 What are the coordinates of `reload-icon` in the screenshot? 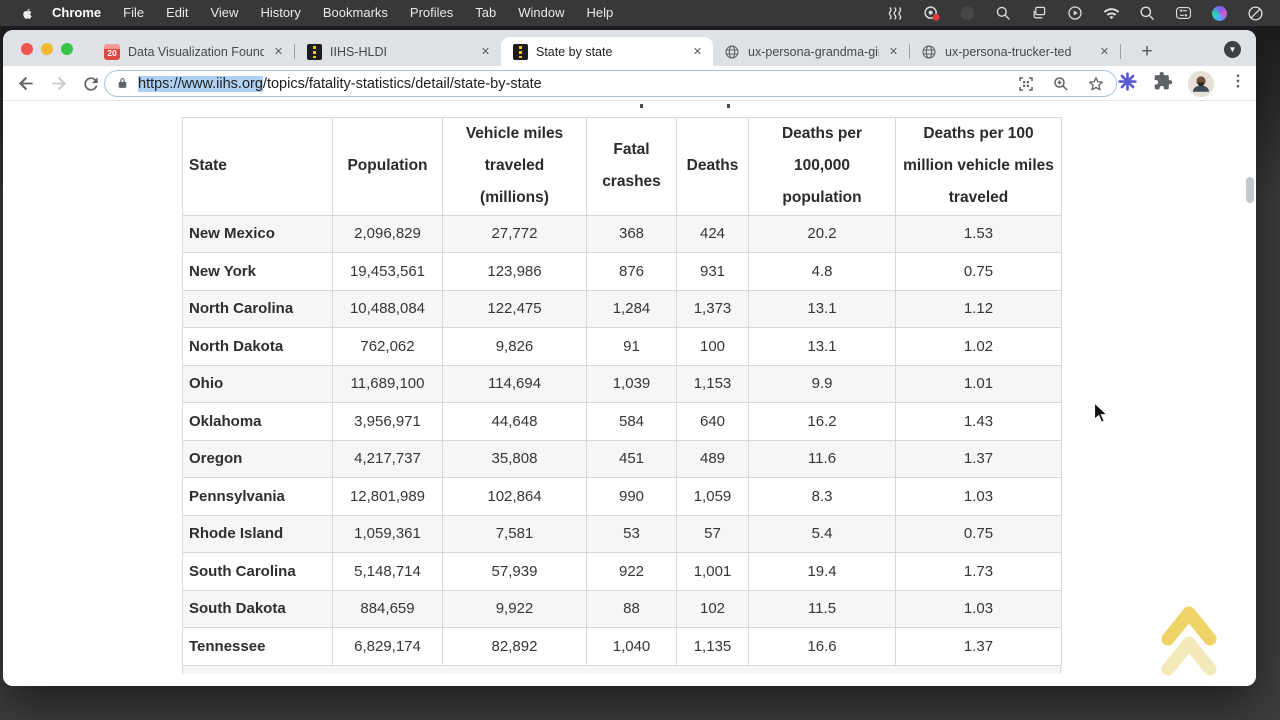 It's located at (90, 83).